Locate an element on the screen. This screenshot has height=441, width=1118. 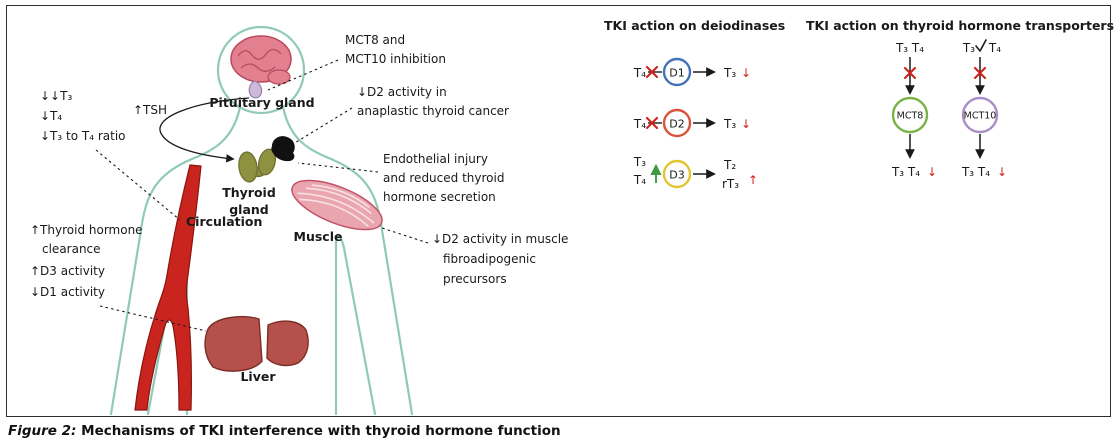
d3-product-bottom: rT₃ is located at coordinates (730, 184).